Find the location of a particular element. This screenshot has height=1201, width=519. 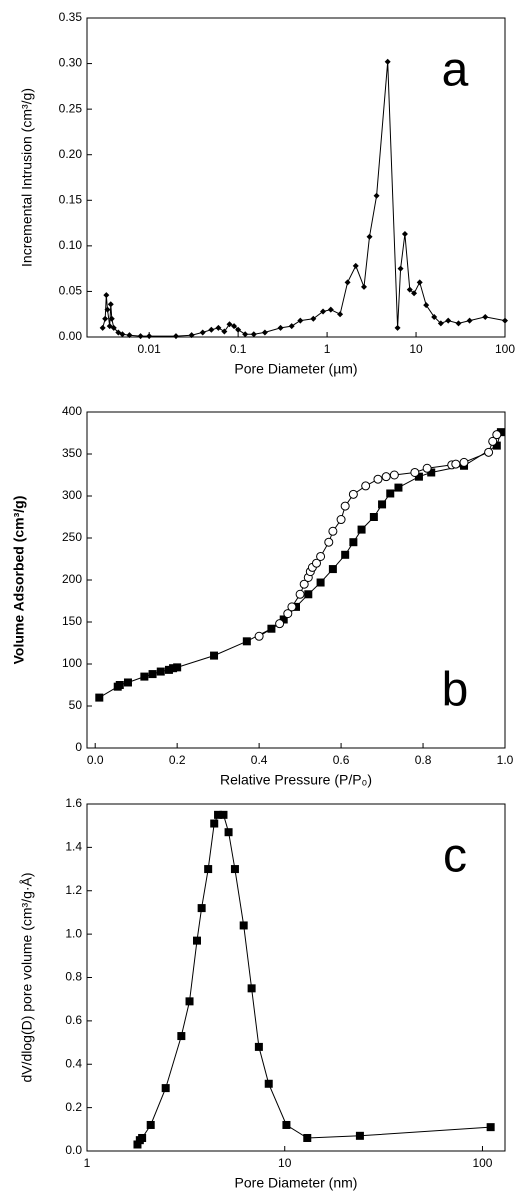

y-tick-label: 0.0 is located at coordinates (73, 1150).